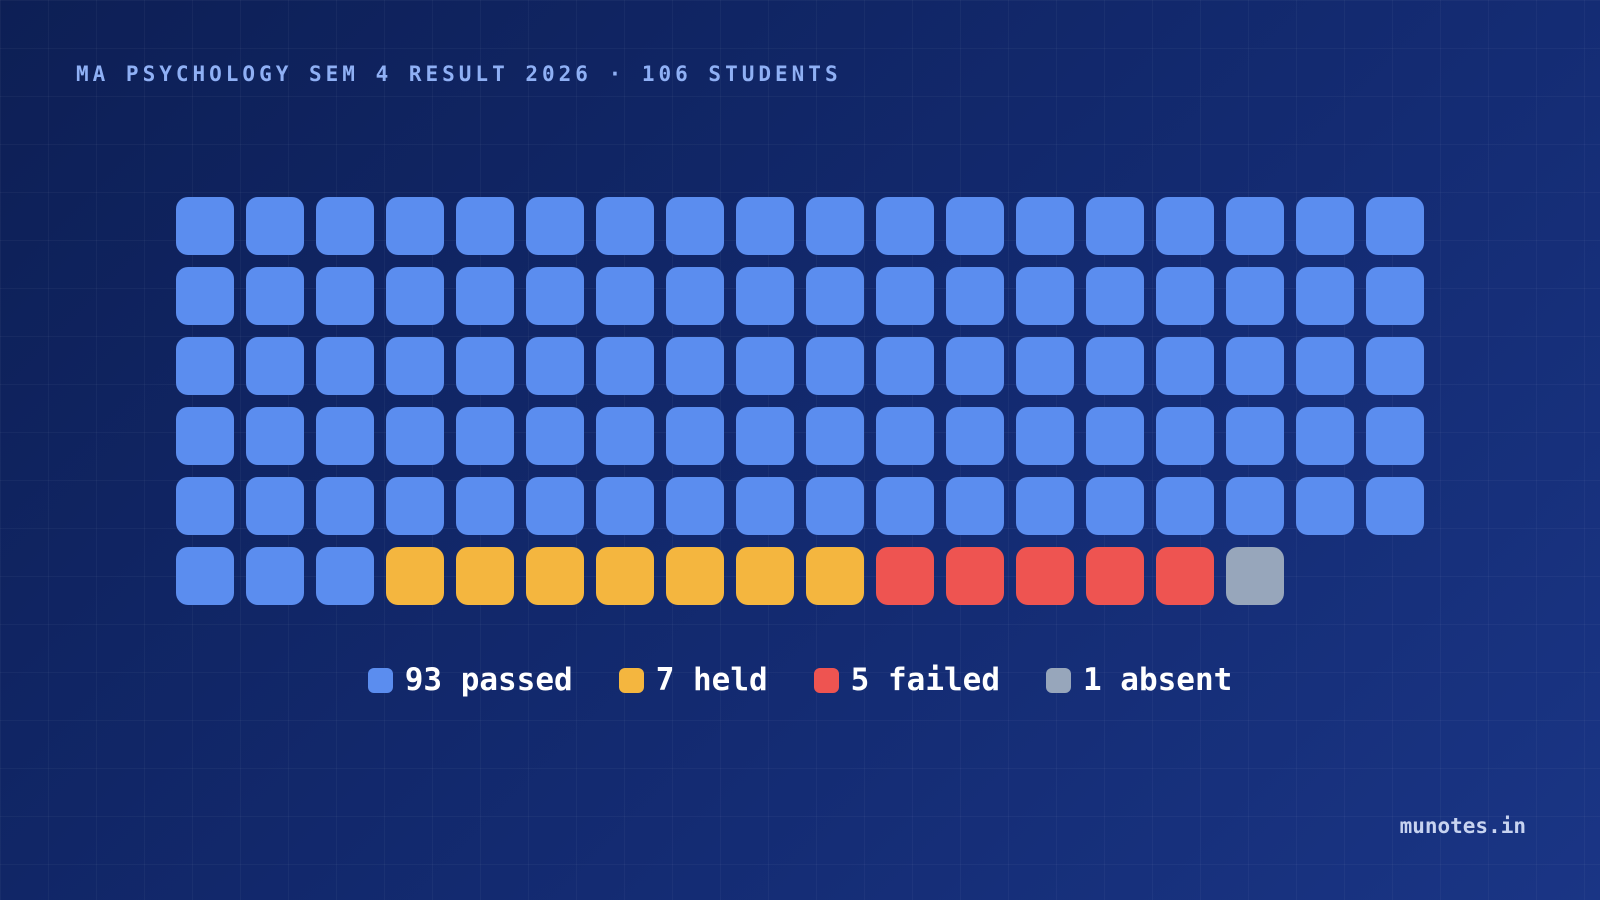 This screenshot has height=900, width=1600. Describe the element at coordinates (631, 680) in the screenshot. I see `legend-swatch-held` at that location.